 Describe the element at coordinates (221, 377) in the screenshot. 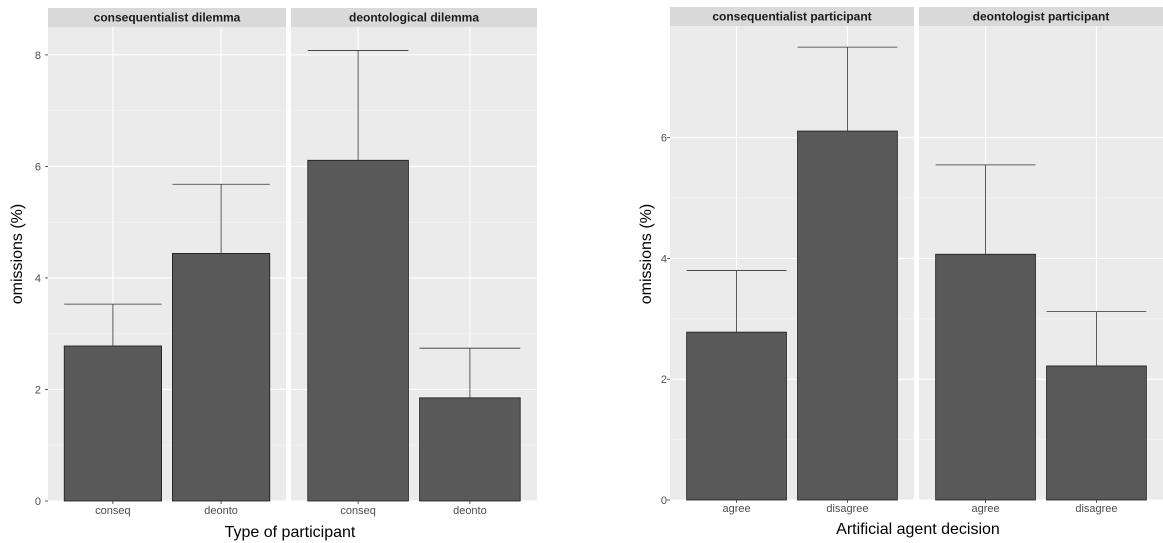

I see `left-facet-1-bar-deonto` at that location.